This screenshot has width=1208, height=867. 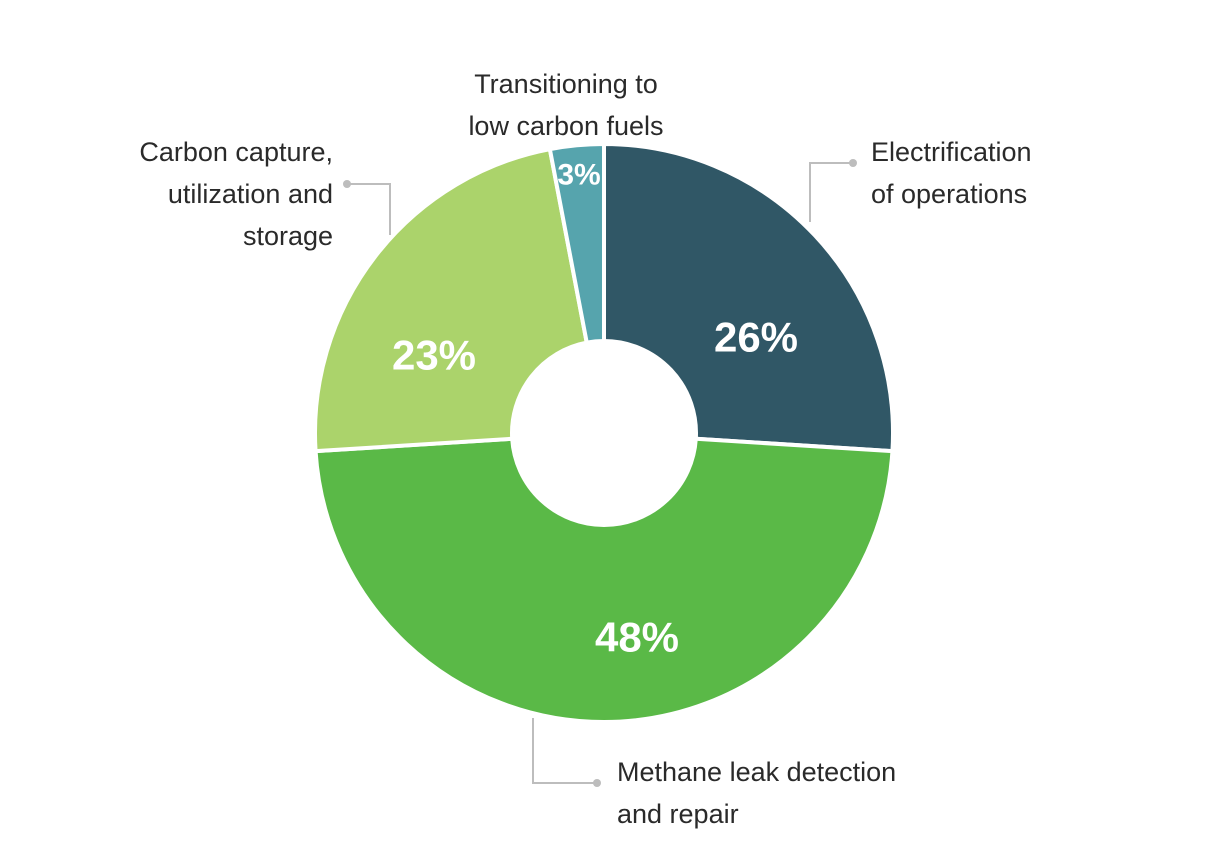 What do you see at coordinates (347, 184) in the screenshot?
I see `leader-dot-carbon-capture-utilization-and-storage` at bounding box center [347, 184].